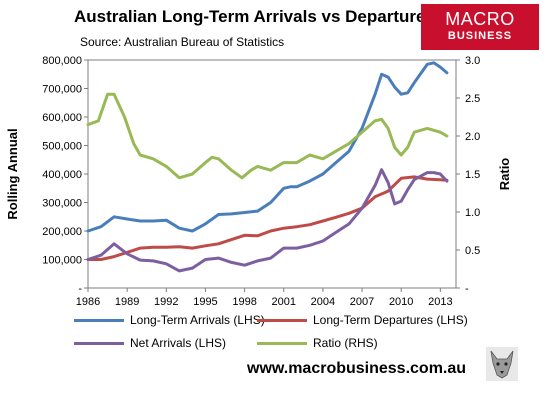 The height and width of the screenshot is (408, 552). What do you see at coordinates (472, 251) in the screenshot?
I see `y-right-tick-label: 0.5` at bounding box center [472, 251].